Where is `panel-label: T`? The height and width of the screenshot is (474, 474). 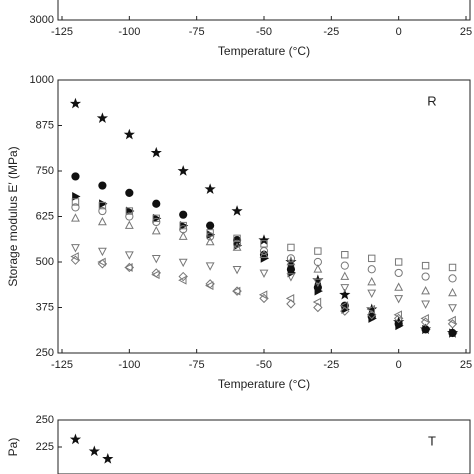
panel-label: T is located at coordinates (432, 440).